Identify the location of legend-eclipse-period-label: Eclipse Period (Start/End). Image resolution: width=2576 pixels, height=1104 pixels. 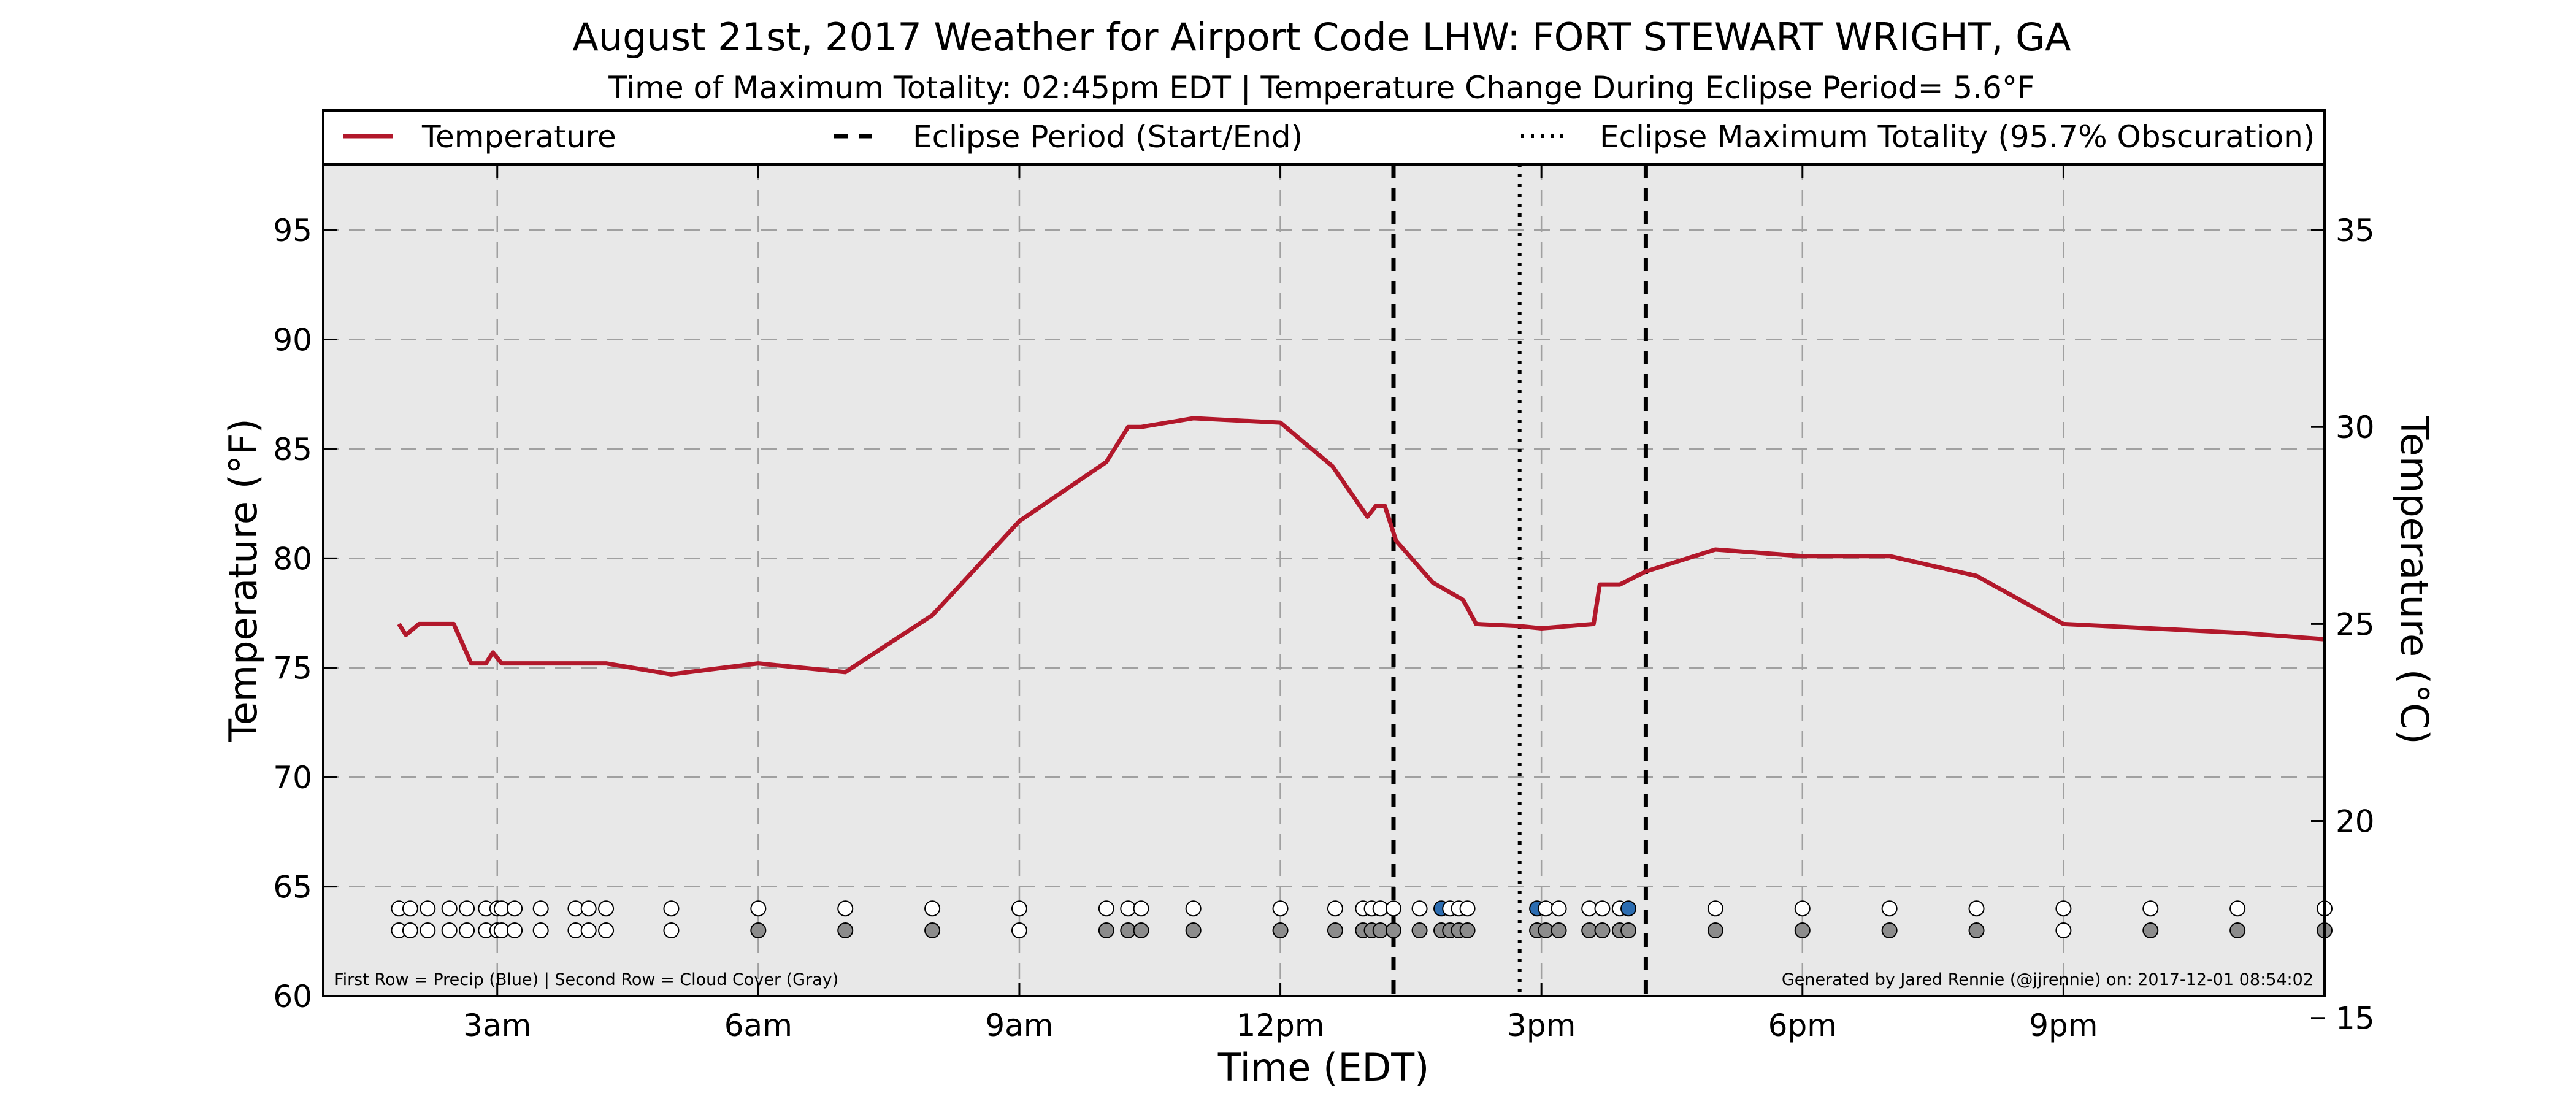
(1108, 137).